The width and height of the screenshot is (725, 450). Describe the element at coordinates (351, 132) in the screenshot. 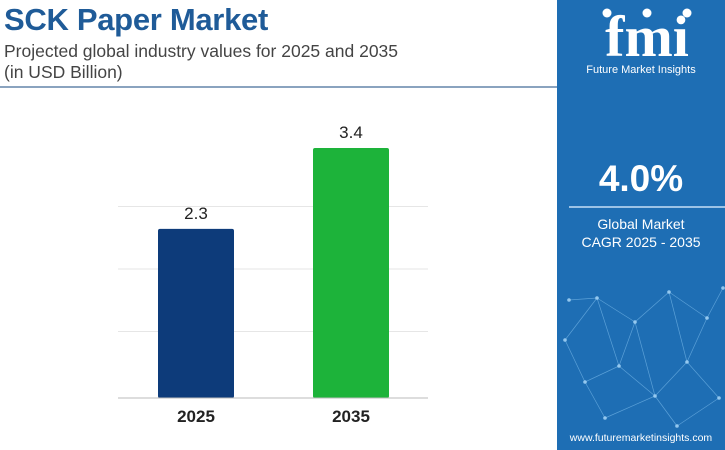

I see `data-label-2035: 3.4` at that location.